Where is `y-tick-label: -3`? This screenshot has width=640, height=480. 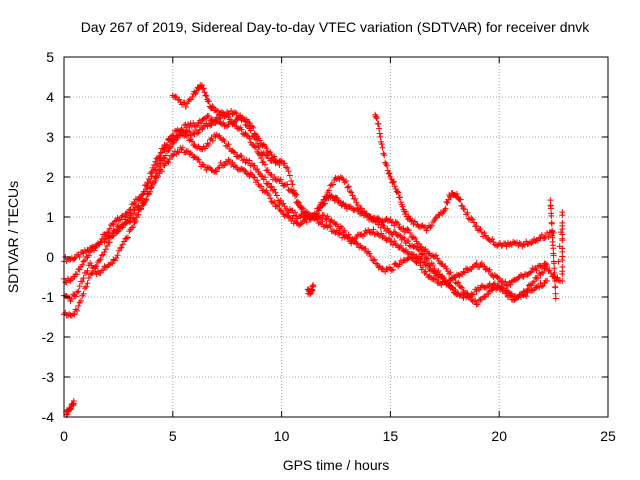
y-tick-label: -3 is located at coordinates (48, 377).